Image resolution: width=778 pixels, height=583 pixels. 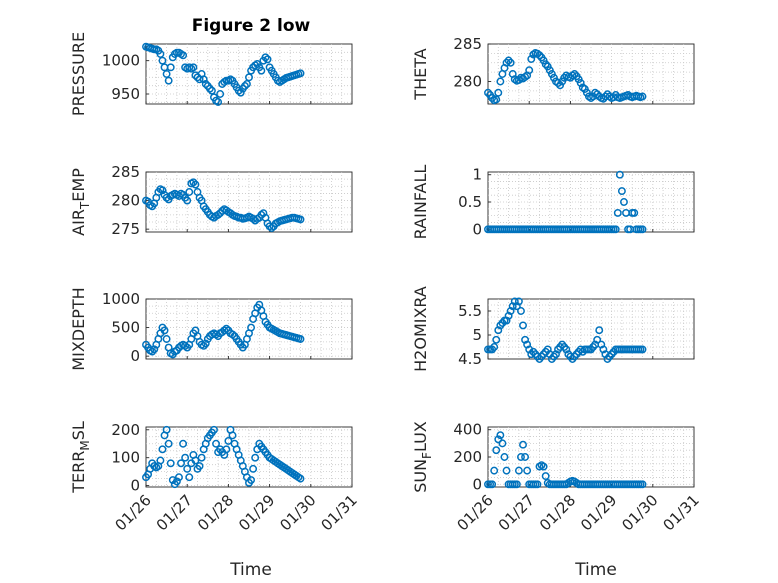 What do you see at coordinates (133, 512) in the screenshot?
I see `x-tick-label: 01/26` at bounding box center [133, 512].